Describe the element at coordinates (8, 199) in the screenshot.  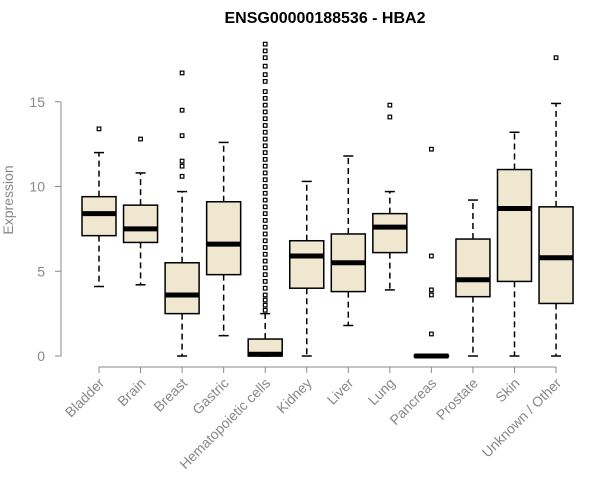
I see `y-axis-label: Expression` at that location.